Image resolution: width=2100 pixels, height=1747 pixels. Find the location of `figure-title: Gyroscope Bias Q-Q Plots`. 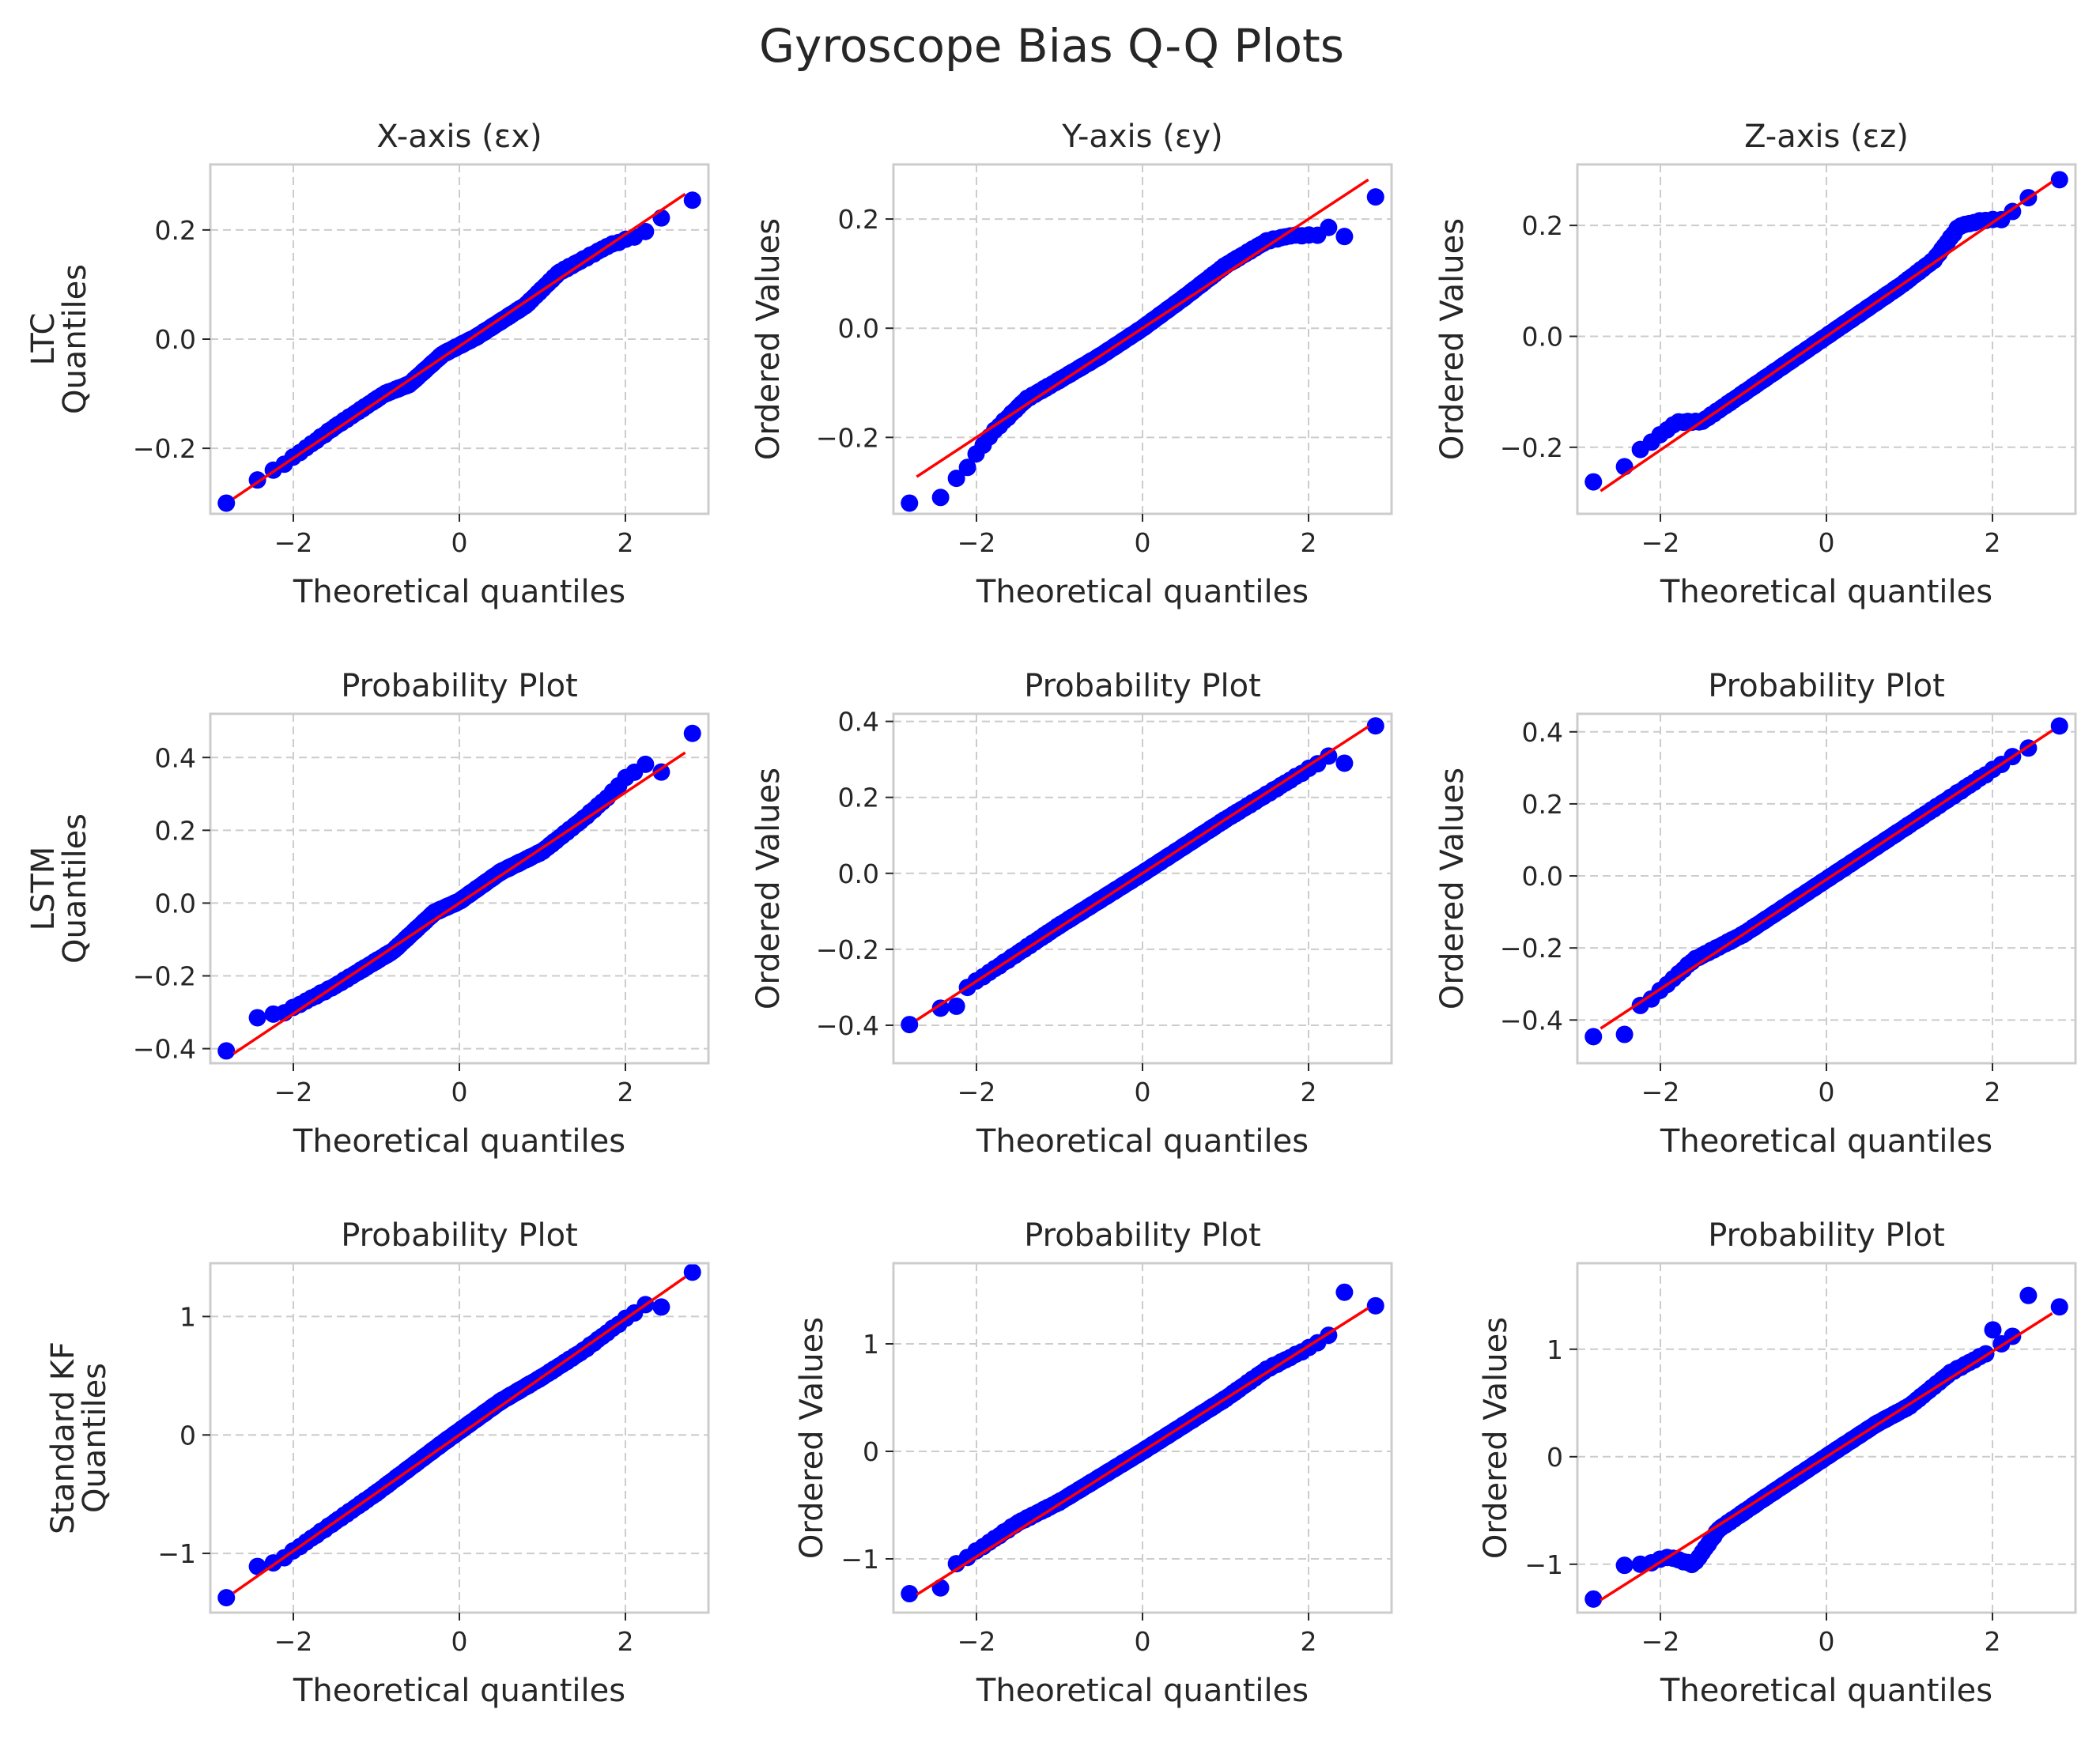

figure-title: Gyroscope Bias Q-Q Plots is located at coordinates (1051, 46).